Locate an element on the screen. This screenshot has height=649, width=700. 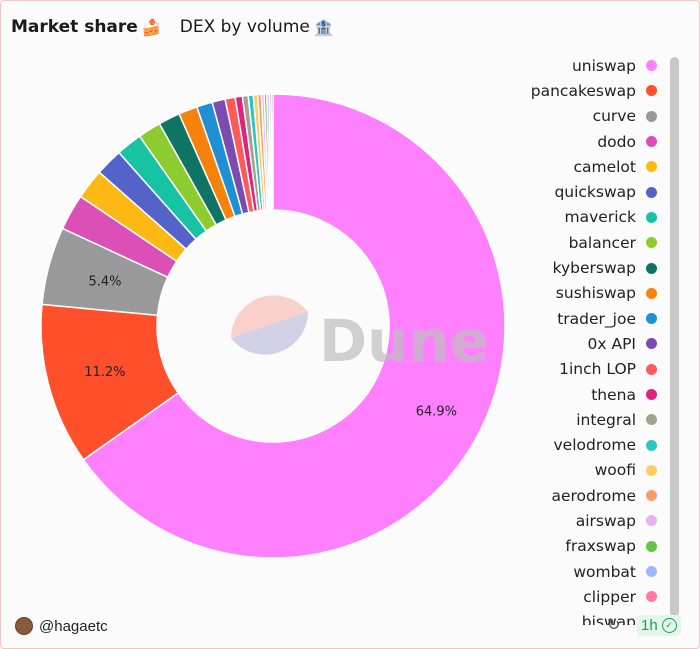
legend-item-trader-joe: trader_joe is located at coordinates (591, 318).